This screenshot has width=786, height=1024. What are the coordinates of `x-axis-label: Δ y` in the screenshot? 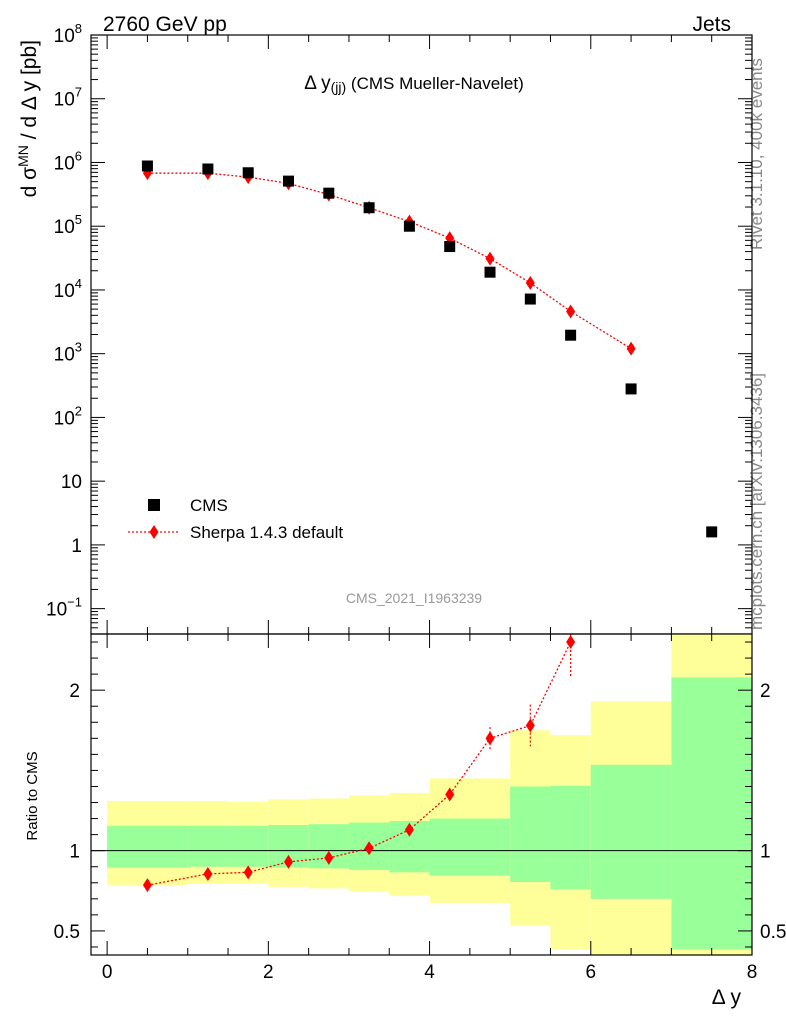 It's located at (727, 997).